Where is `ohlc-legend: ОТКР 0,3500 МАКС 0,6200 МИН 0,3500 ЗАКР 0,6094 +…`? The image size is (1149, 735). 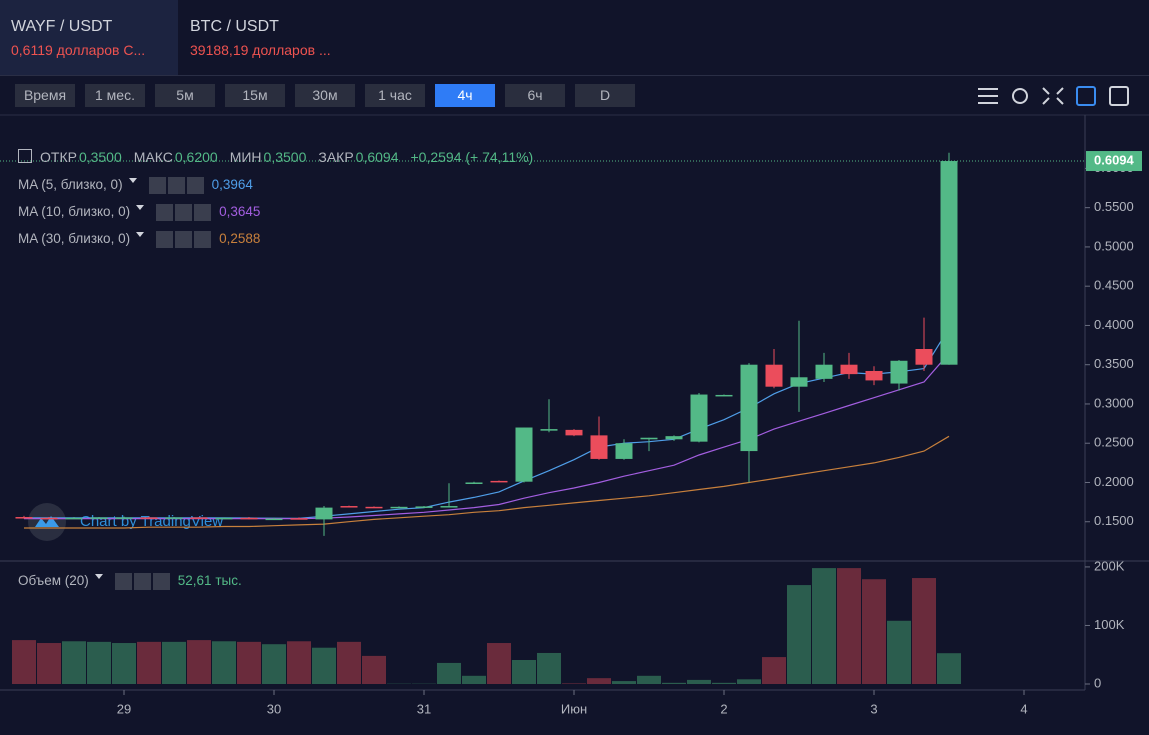 ohlc-legend: ОТКР 0,3500 МАКС 0,6200 МИН 0,3500 ЗАКР 0,6094 +… is located at coordinates (275, 157).